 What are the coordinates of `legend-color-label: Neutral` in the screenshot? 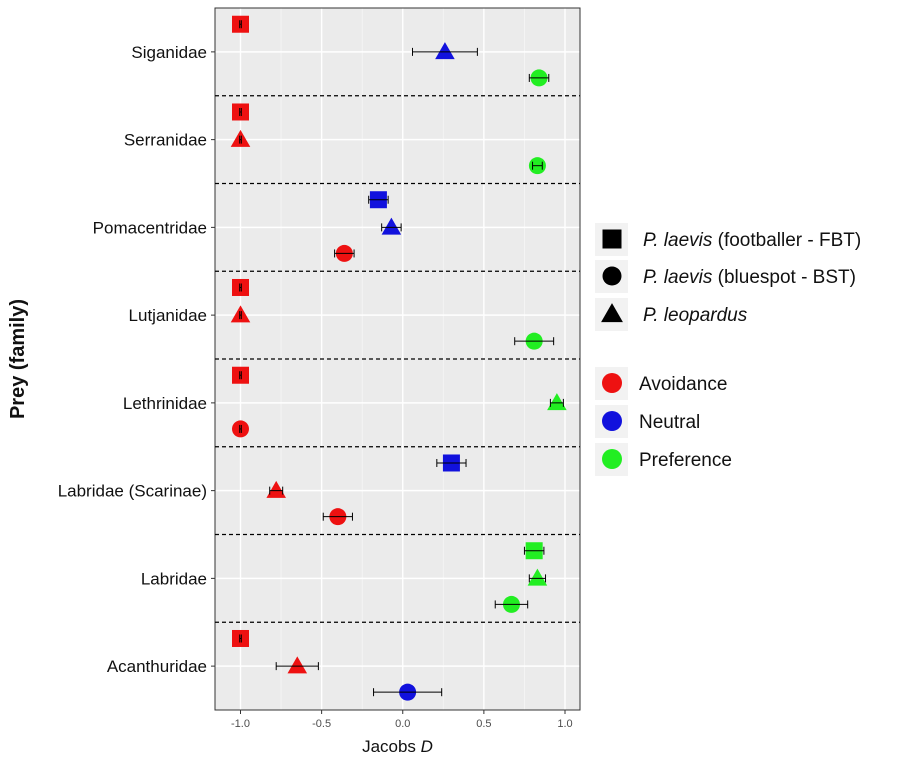 It's located at (669, 422).